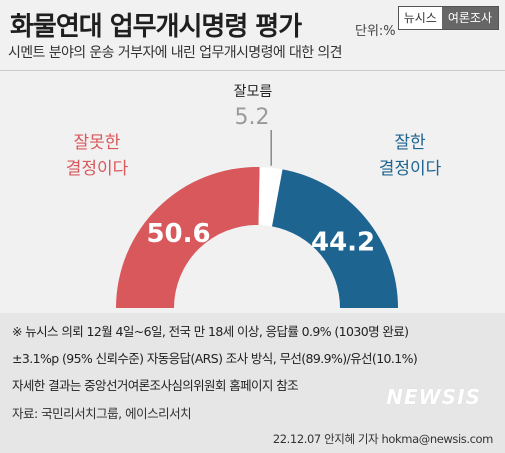  What do you see at coordinates (102, 413) in the screenshot?
I see `source-text: 자료: 국민리서치그룹, 에이스리서치` at bounding box center [102, 413].